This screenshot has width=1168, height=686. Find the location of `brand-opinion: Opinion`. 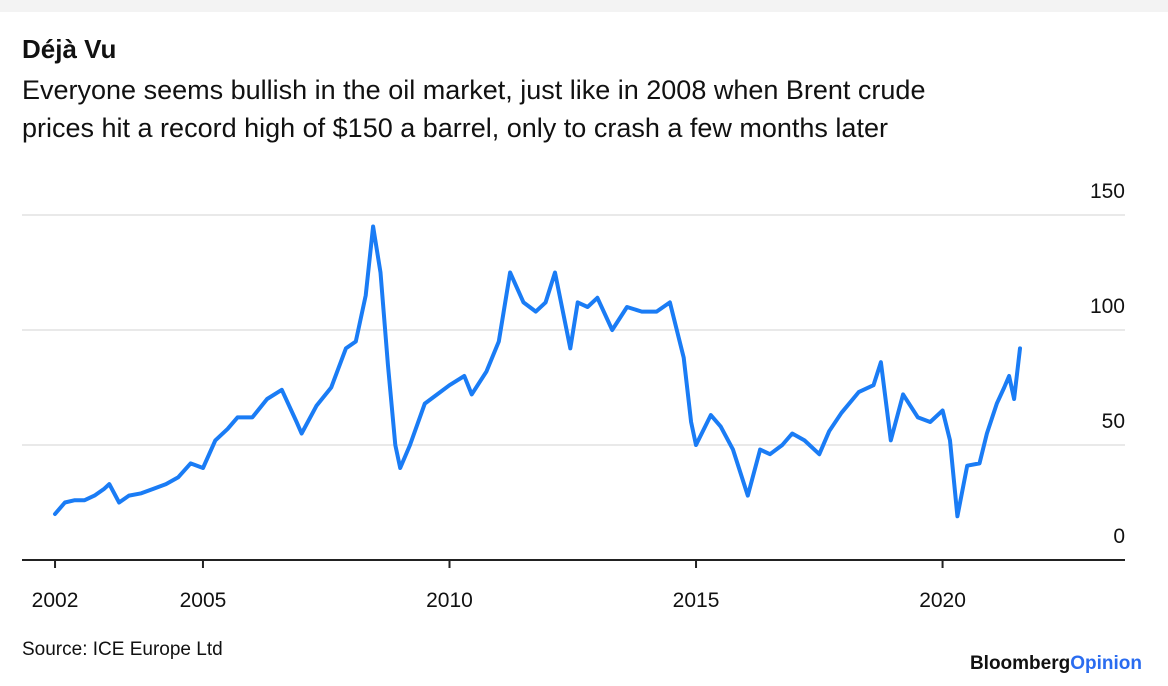

brand-opinion: Opinion is located at coordinates (1106, 663).